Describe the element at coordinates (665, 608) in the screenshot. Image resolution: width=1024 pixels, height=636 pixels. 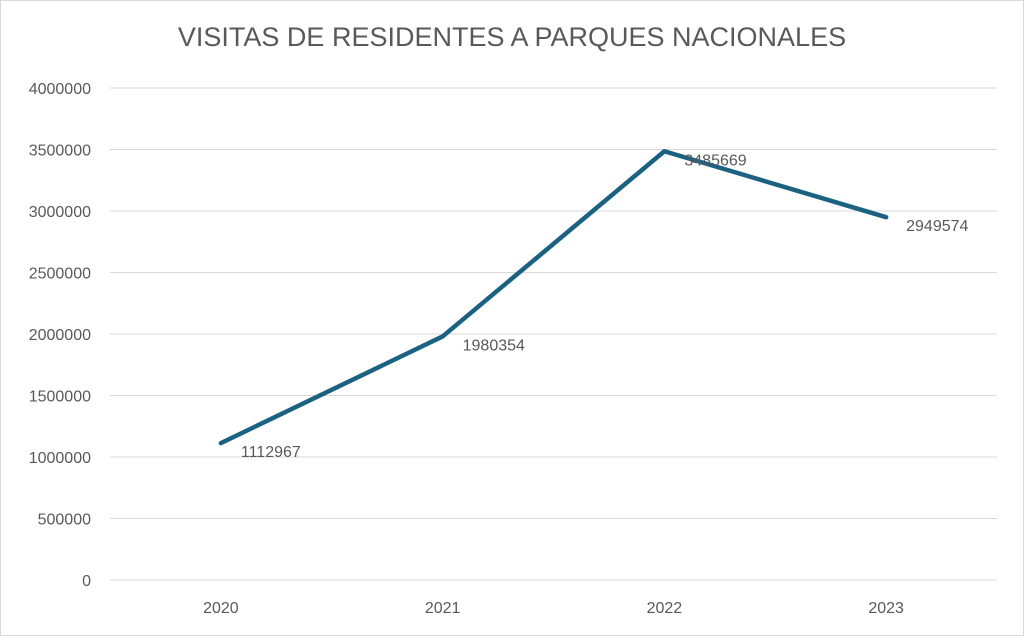
I see `x-tick-label: 2022` at that location.